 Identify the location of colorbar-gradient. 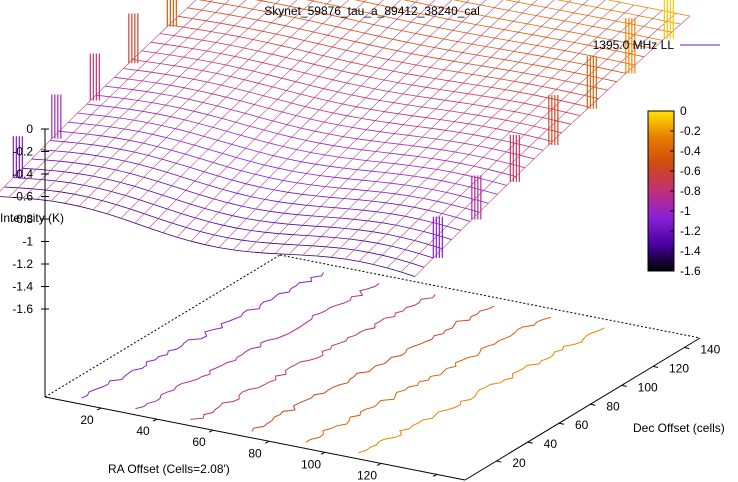
(661, 191).